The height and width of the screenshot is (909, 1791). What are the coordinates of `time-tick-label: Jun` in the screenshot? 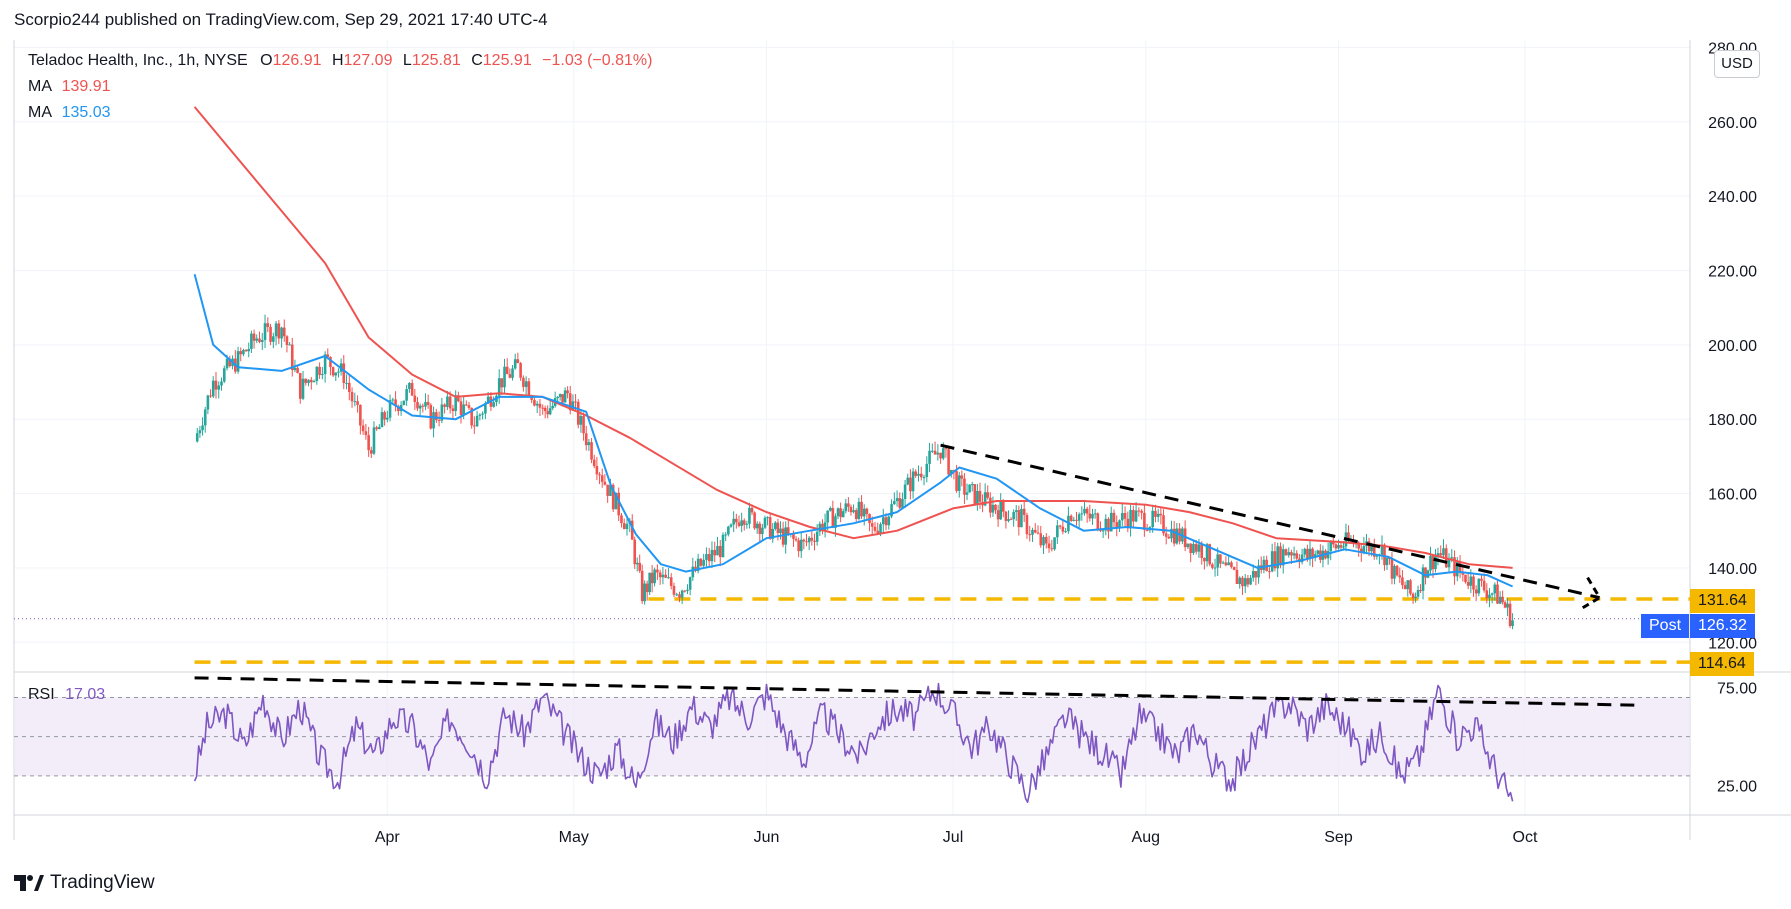 It's located at (767, 837).